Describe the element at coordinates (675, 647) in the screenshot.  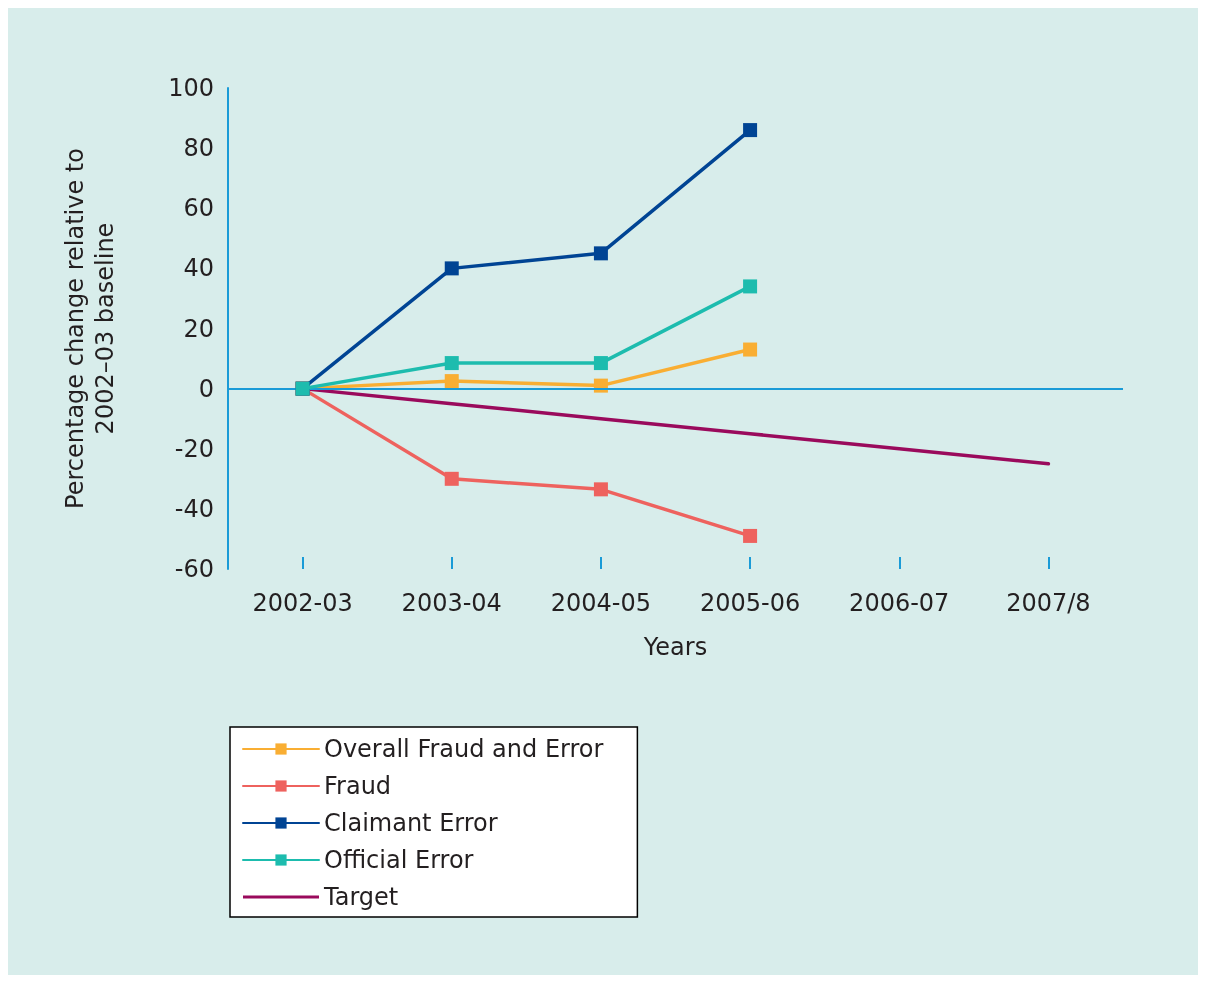
I see `x-axis-title: Years` at that location.